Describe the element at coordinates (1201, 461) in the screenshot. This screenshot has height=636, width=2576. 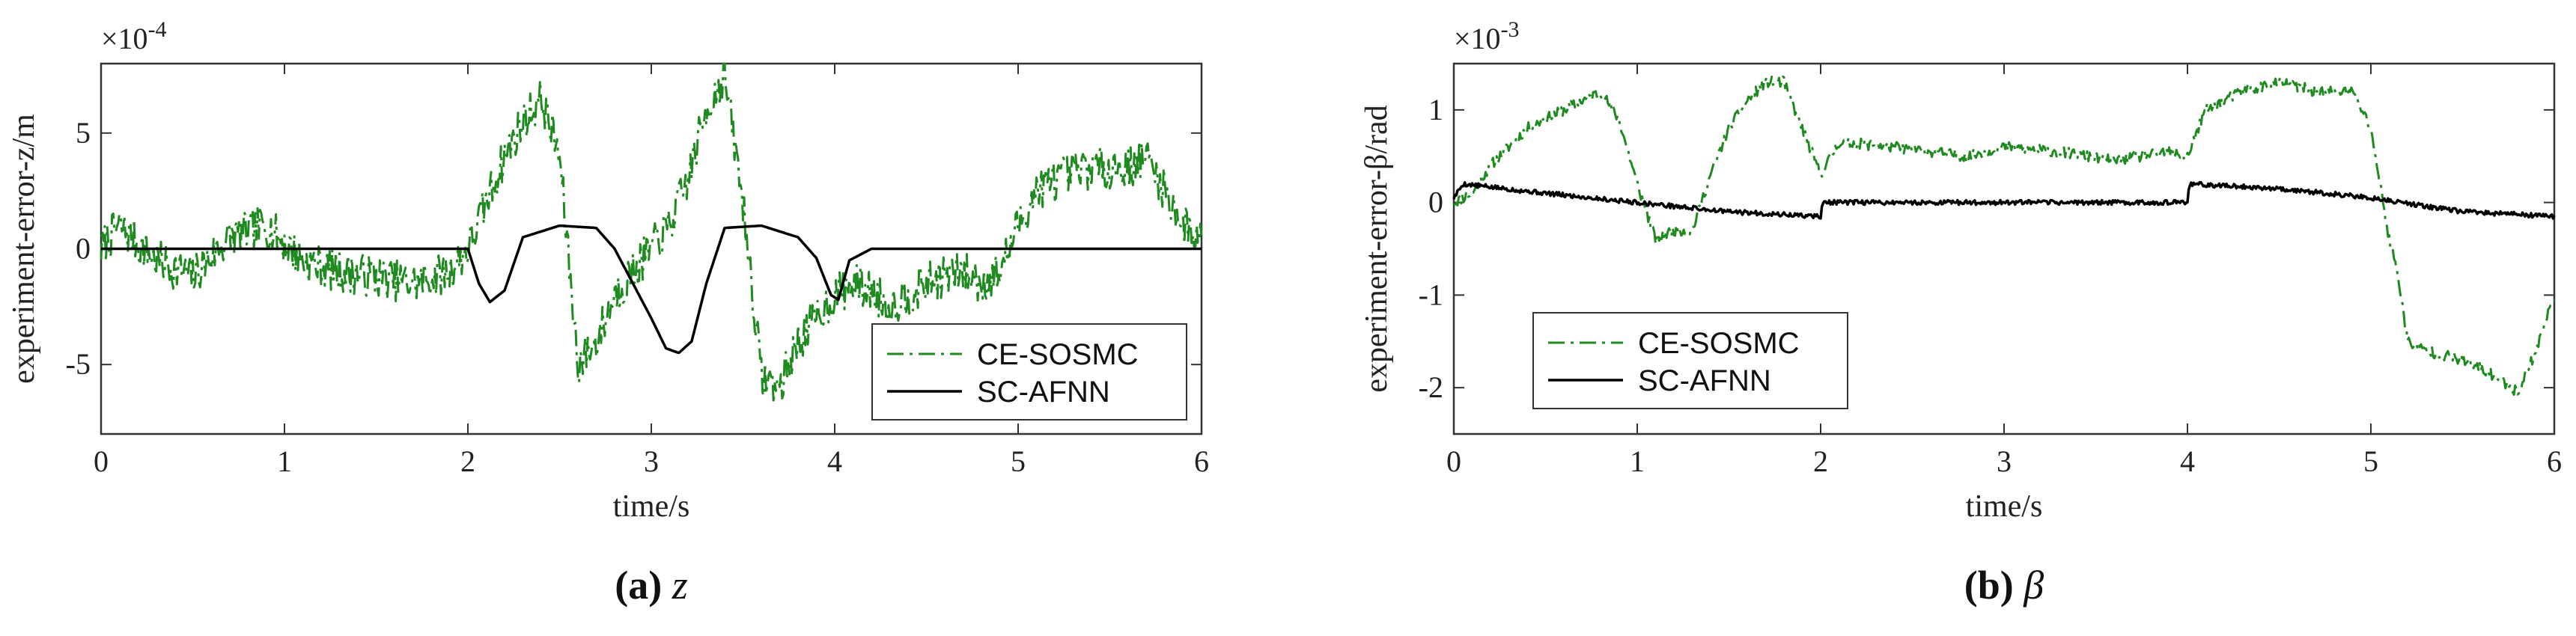
I see `chart-a-x-tick-label: 6` at that location.